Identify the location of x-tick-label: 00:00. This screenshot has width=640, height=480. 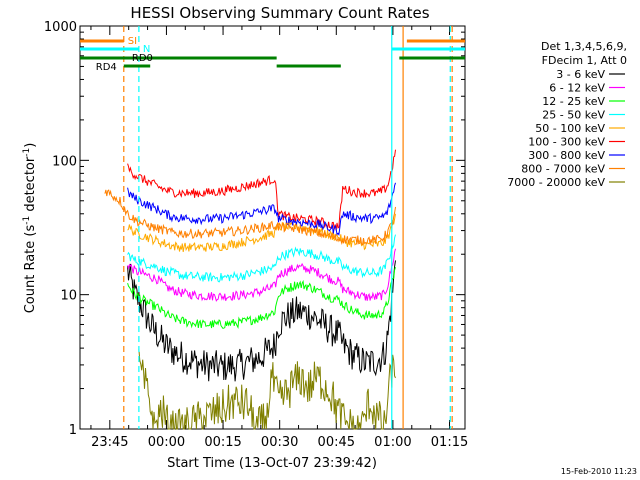
(166, 442).